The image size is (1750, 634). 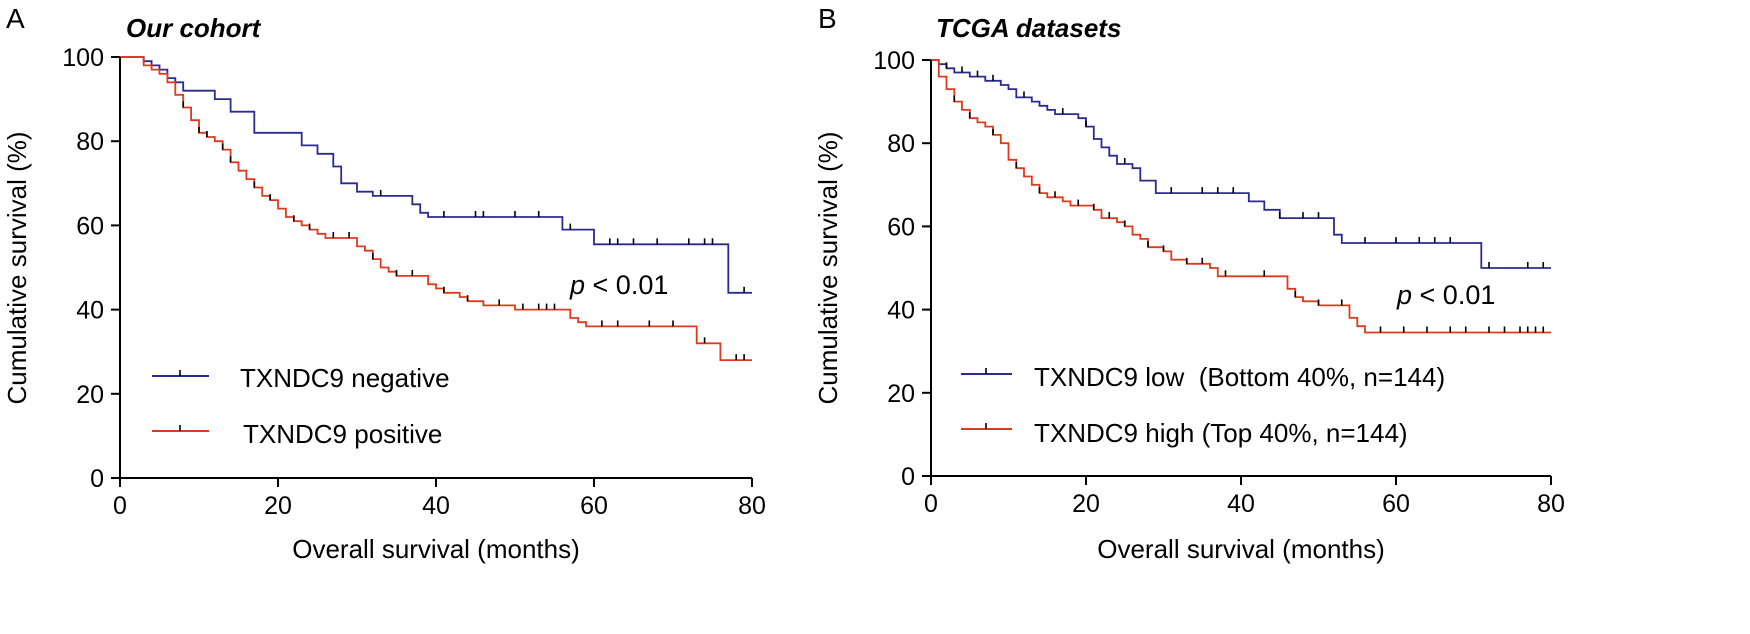 What do you see at coordinates (90, 311) in the screenshot?
I see `panel-a-y-tick-label: 40` at bounding box center [90, 311].